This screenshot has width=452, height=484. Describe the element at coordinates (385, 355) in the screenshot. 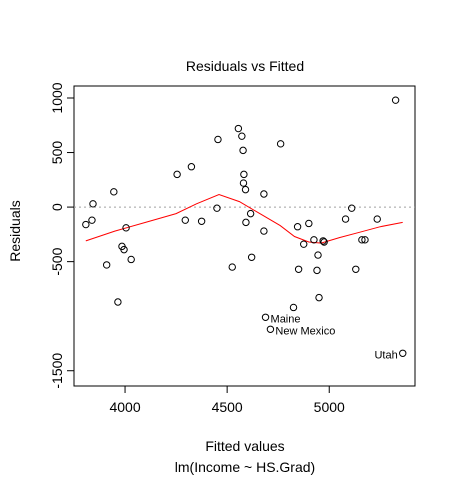

I see `point-annotation: Utah` at that location.